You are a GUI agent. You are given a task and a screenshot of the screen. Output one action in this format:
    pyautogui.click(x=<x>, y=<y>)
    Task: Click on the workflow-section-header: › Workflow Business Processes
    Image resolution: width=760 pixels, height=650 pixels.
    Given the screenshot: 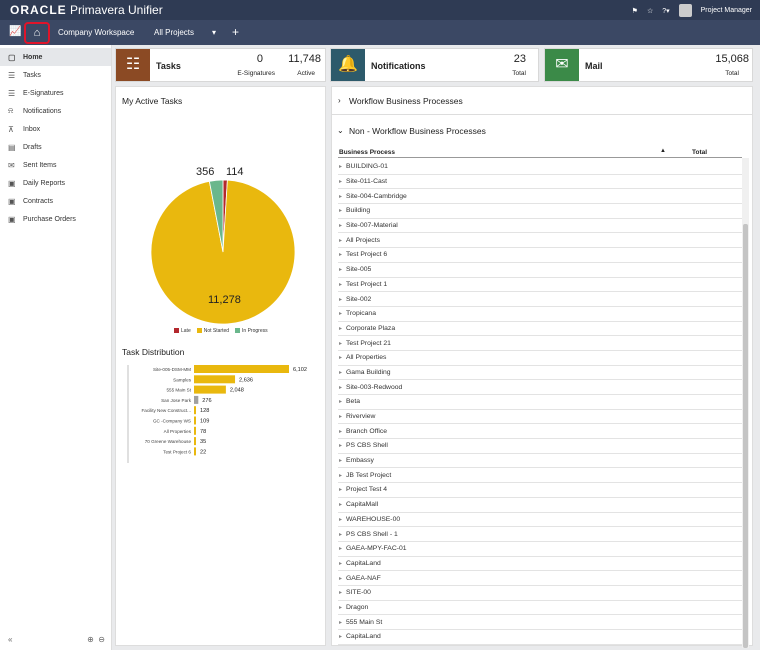 What is the action you would take?
    pyautogui.click(x=542, y=101)
    